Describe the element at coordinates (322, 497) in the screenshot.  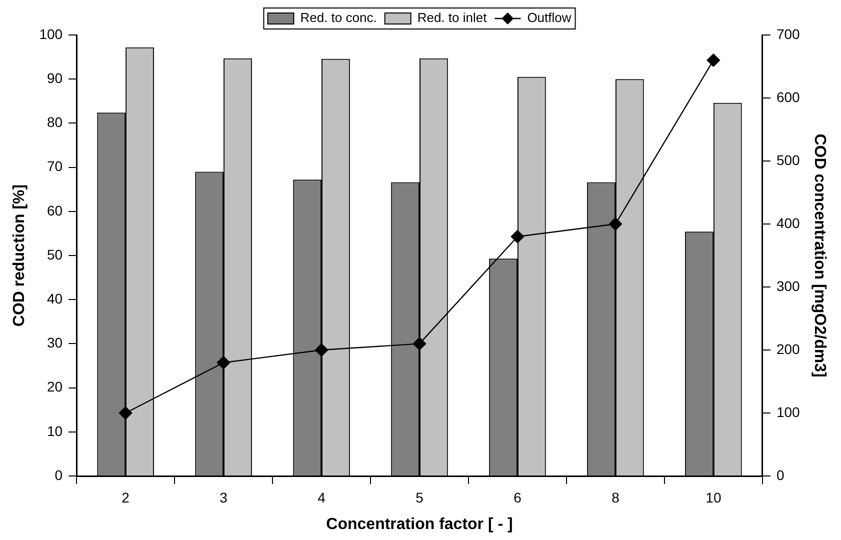
I see `x-tick-label: 4` at that location.